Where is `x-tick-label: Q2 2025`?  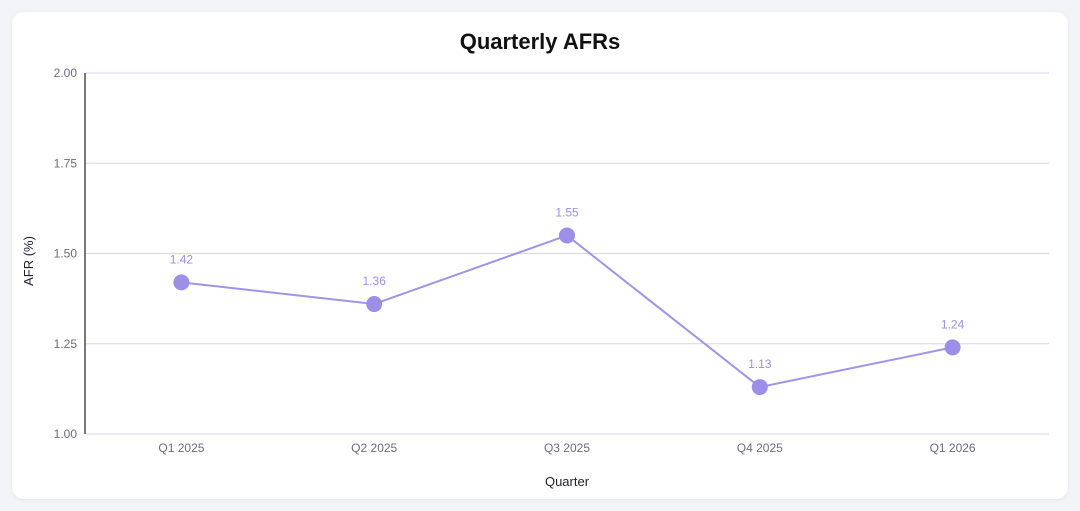 x-tick-label: Q2 2025 is located at coordinates (374, 448).